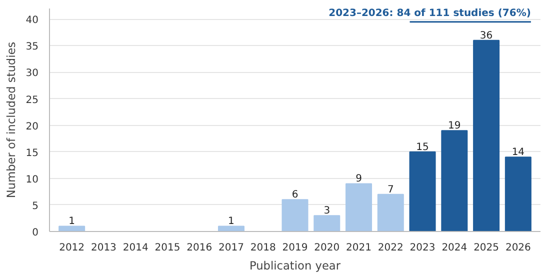 This screenshot has width=550, height=275. Describe the element at coordinates (295, 265) in the screenshot. I see `x-axis-title: Publication year` at that location.